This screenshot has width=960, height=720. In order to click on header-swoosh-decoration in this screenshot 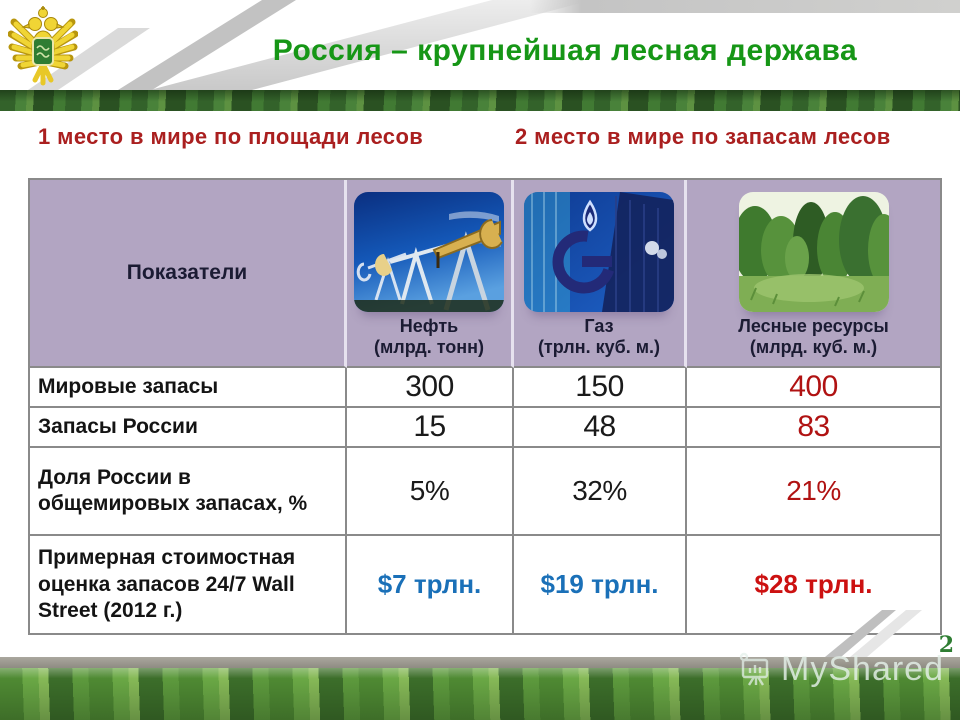, I will do `click(480, 45)`.